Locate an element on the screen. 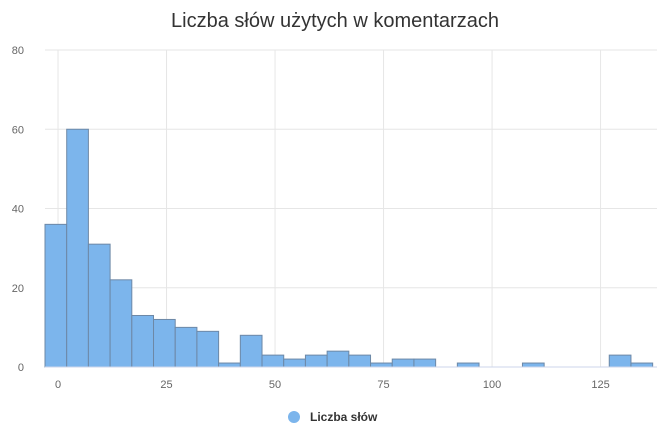 The height and width of the screenshot is (447, 670). y-tick-label: 20 is located at coordinates (18, 289).